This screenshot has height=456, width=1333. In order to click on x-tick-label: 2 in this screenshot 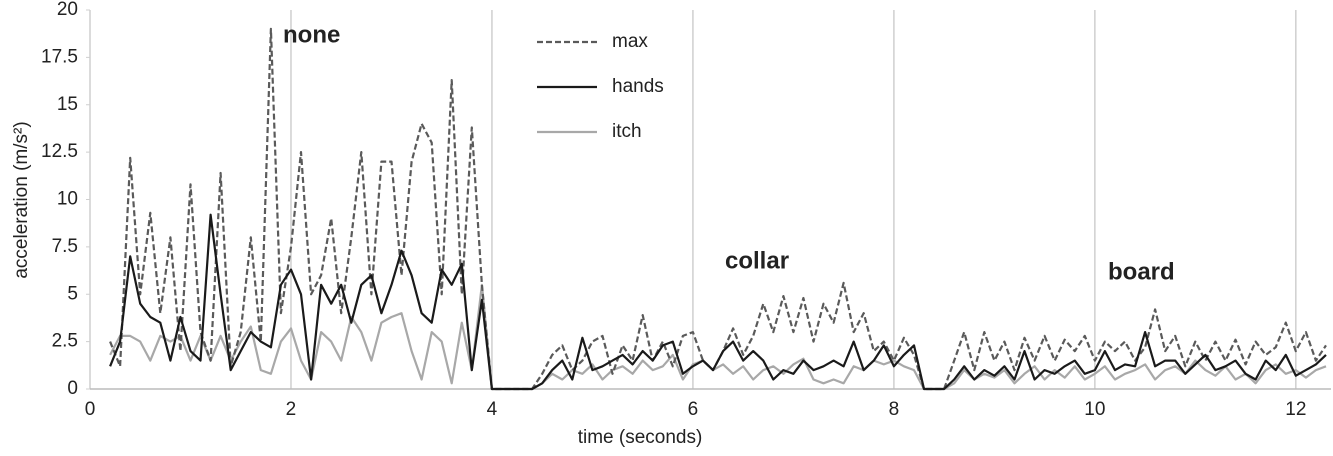, I will do `click(291, 409)`.